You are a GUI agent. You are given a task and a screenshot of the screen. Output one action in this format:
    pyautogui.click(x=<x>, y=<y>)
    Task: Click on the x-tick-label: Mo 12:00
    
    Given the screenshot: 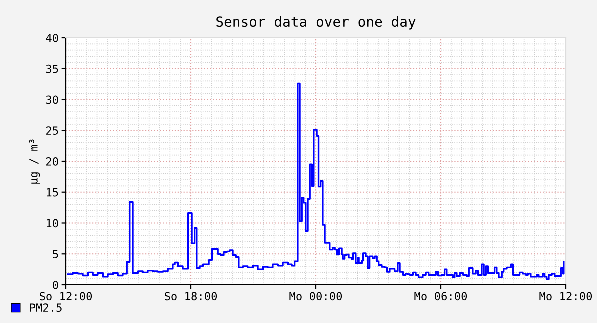 What is the action you would take?
    pyautogui.click(x=566, y=296)
    